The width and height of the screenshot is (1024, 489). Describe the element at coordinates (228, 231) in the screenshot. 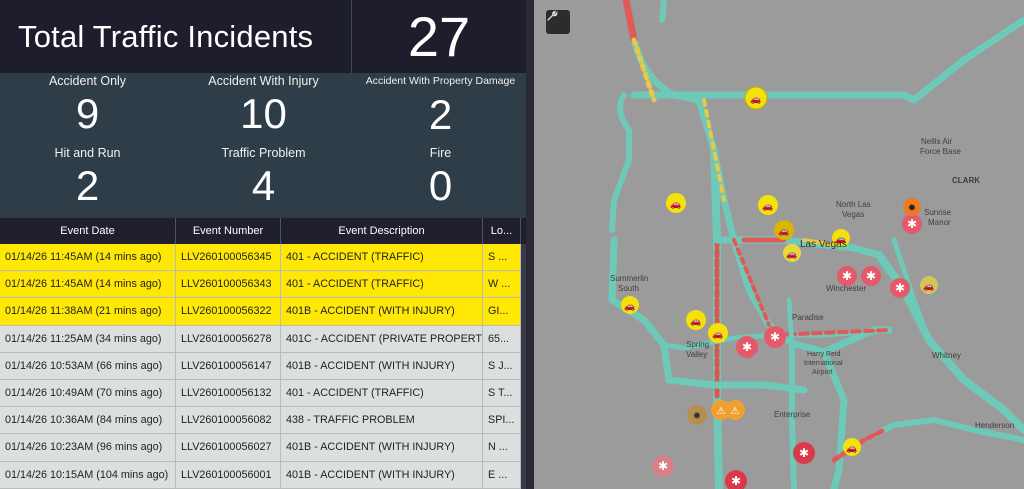

I see `column-header-event-number: Event Number` at that location.